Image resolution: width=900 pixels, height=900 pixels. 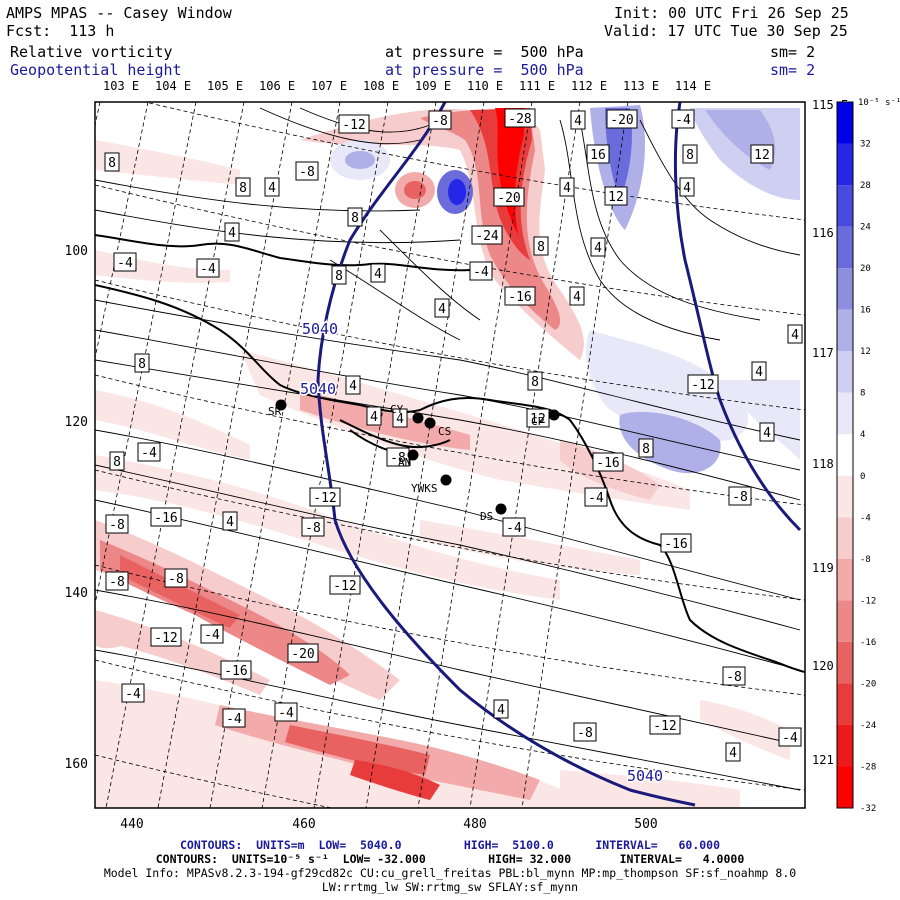 I want to click on station-cs: CS, so click(x=437, y=427).